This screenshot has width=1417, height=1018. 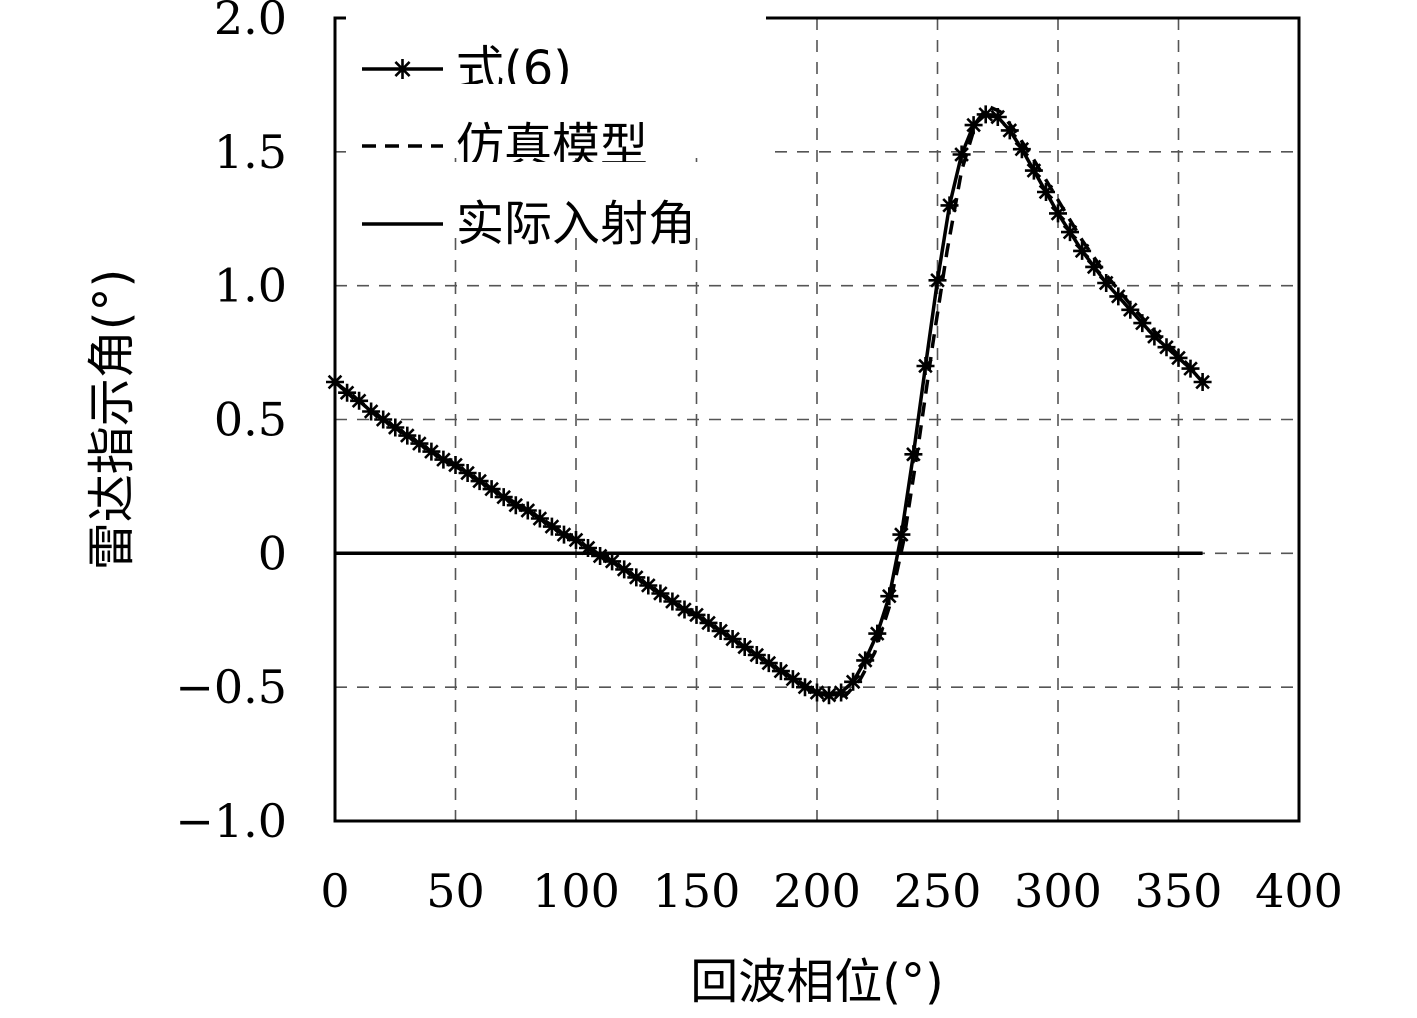 I want to click on x-tick-label: 350, so click(x=1179, y=891).